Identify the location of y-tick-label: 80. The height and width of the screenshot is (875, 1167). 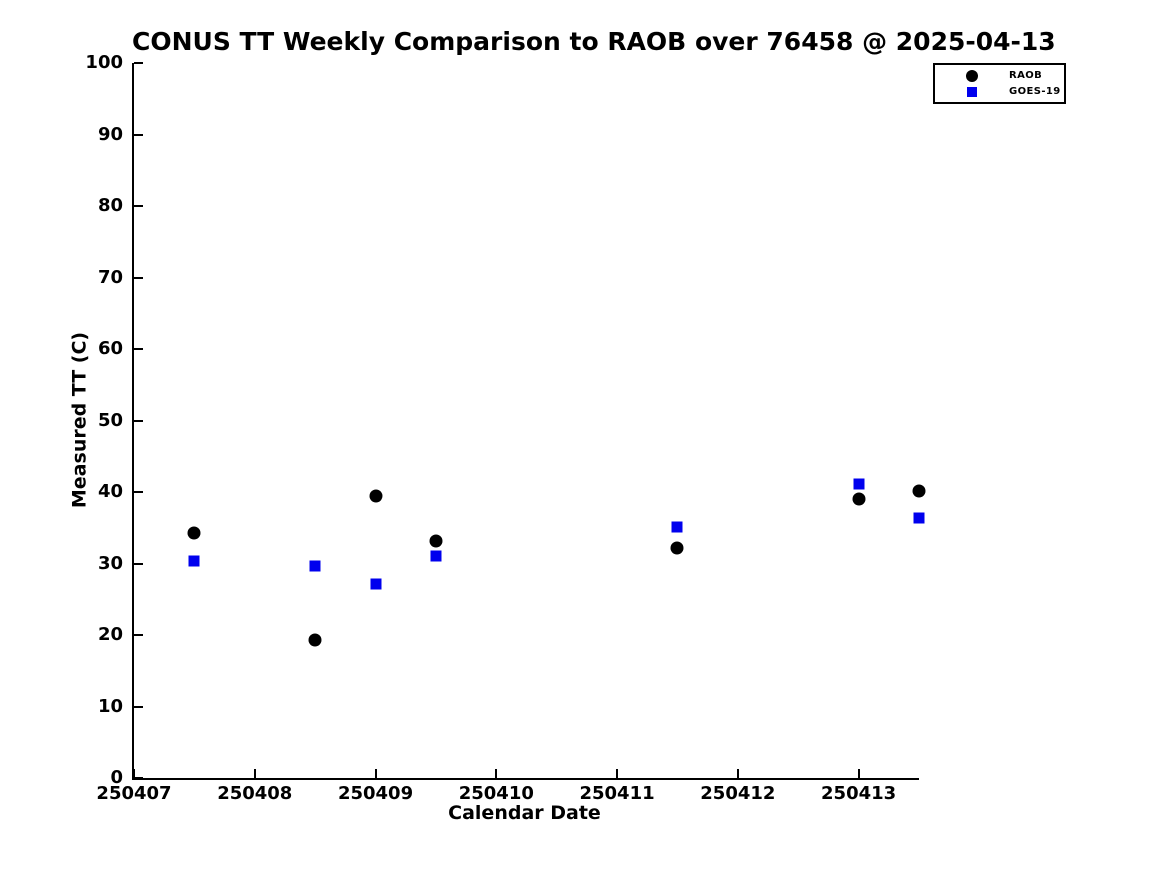
(110, 205).